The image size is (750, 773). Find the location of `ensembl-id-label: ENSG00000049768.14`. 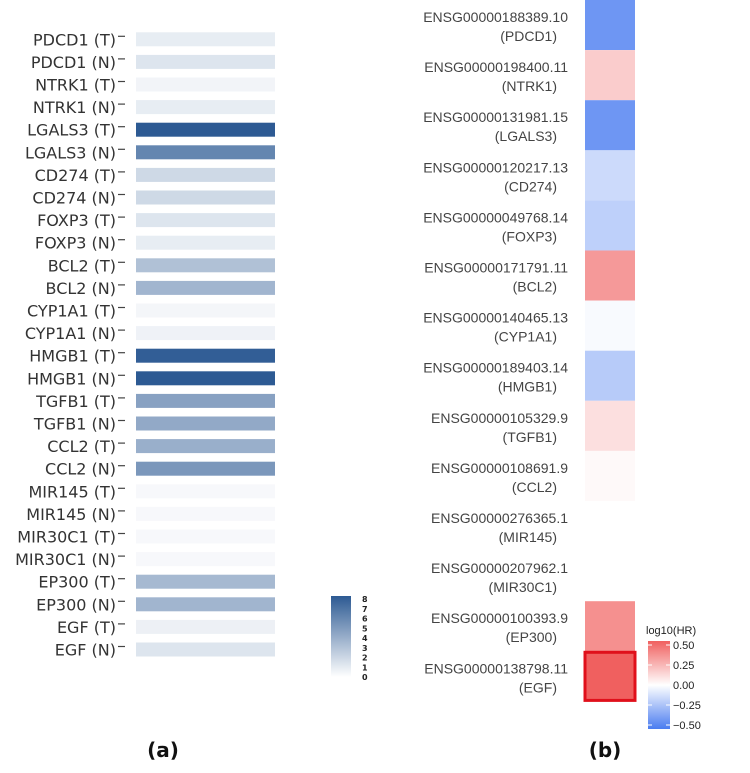

ensembl-id-label: ENSG00000049768.14 is located at coordinates (495, 217).